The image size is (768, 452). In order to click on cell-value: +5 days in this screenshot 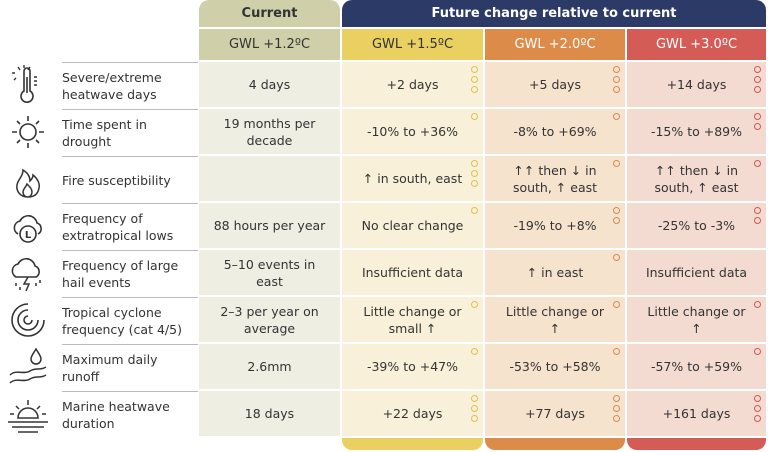, I will do `click(555, 84)`.